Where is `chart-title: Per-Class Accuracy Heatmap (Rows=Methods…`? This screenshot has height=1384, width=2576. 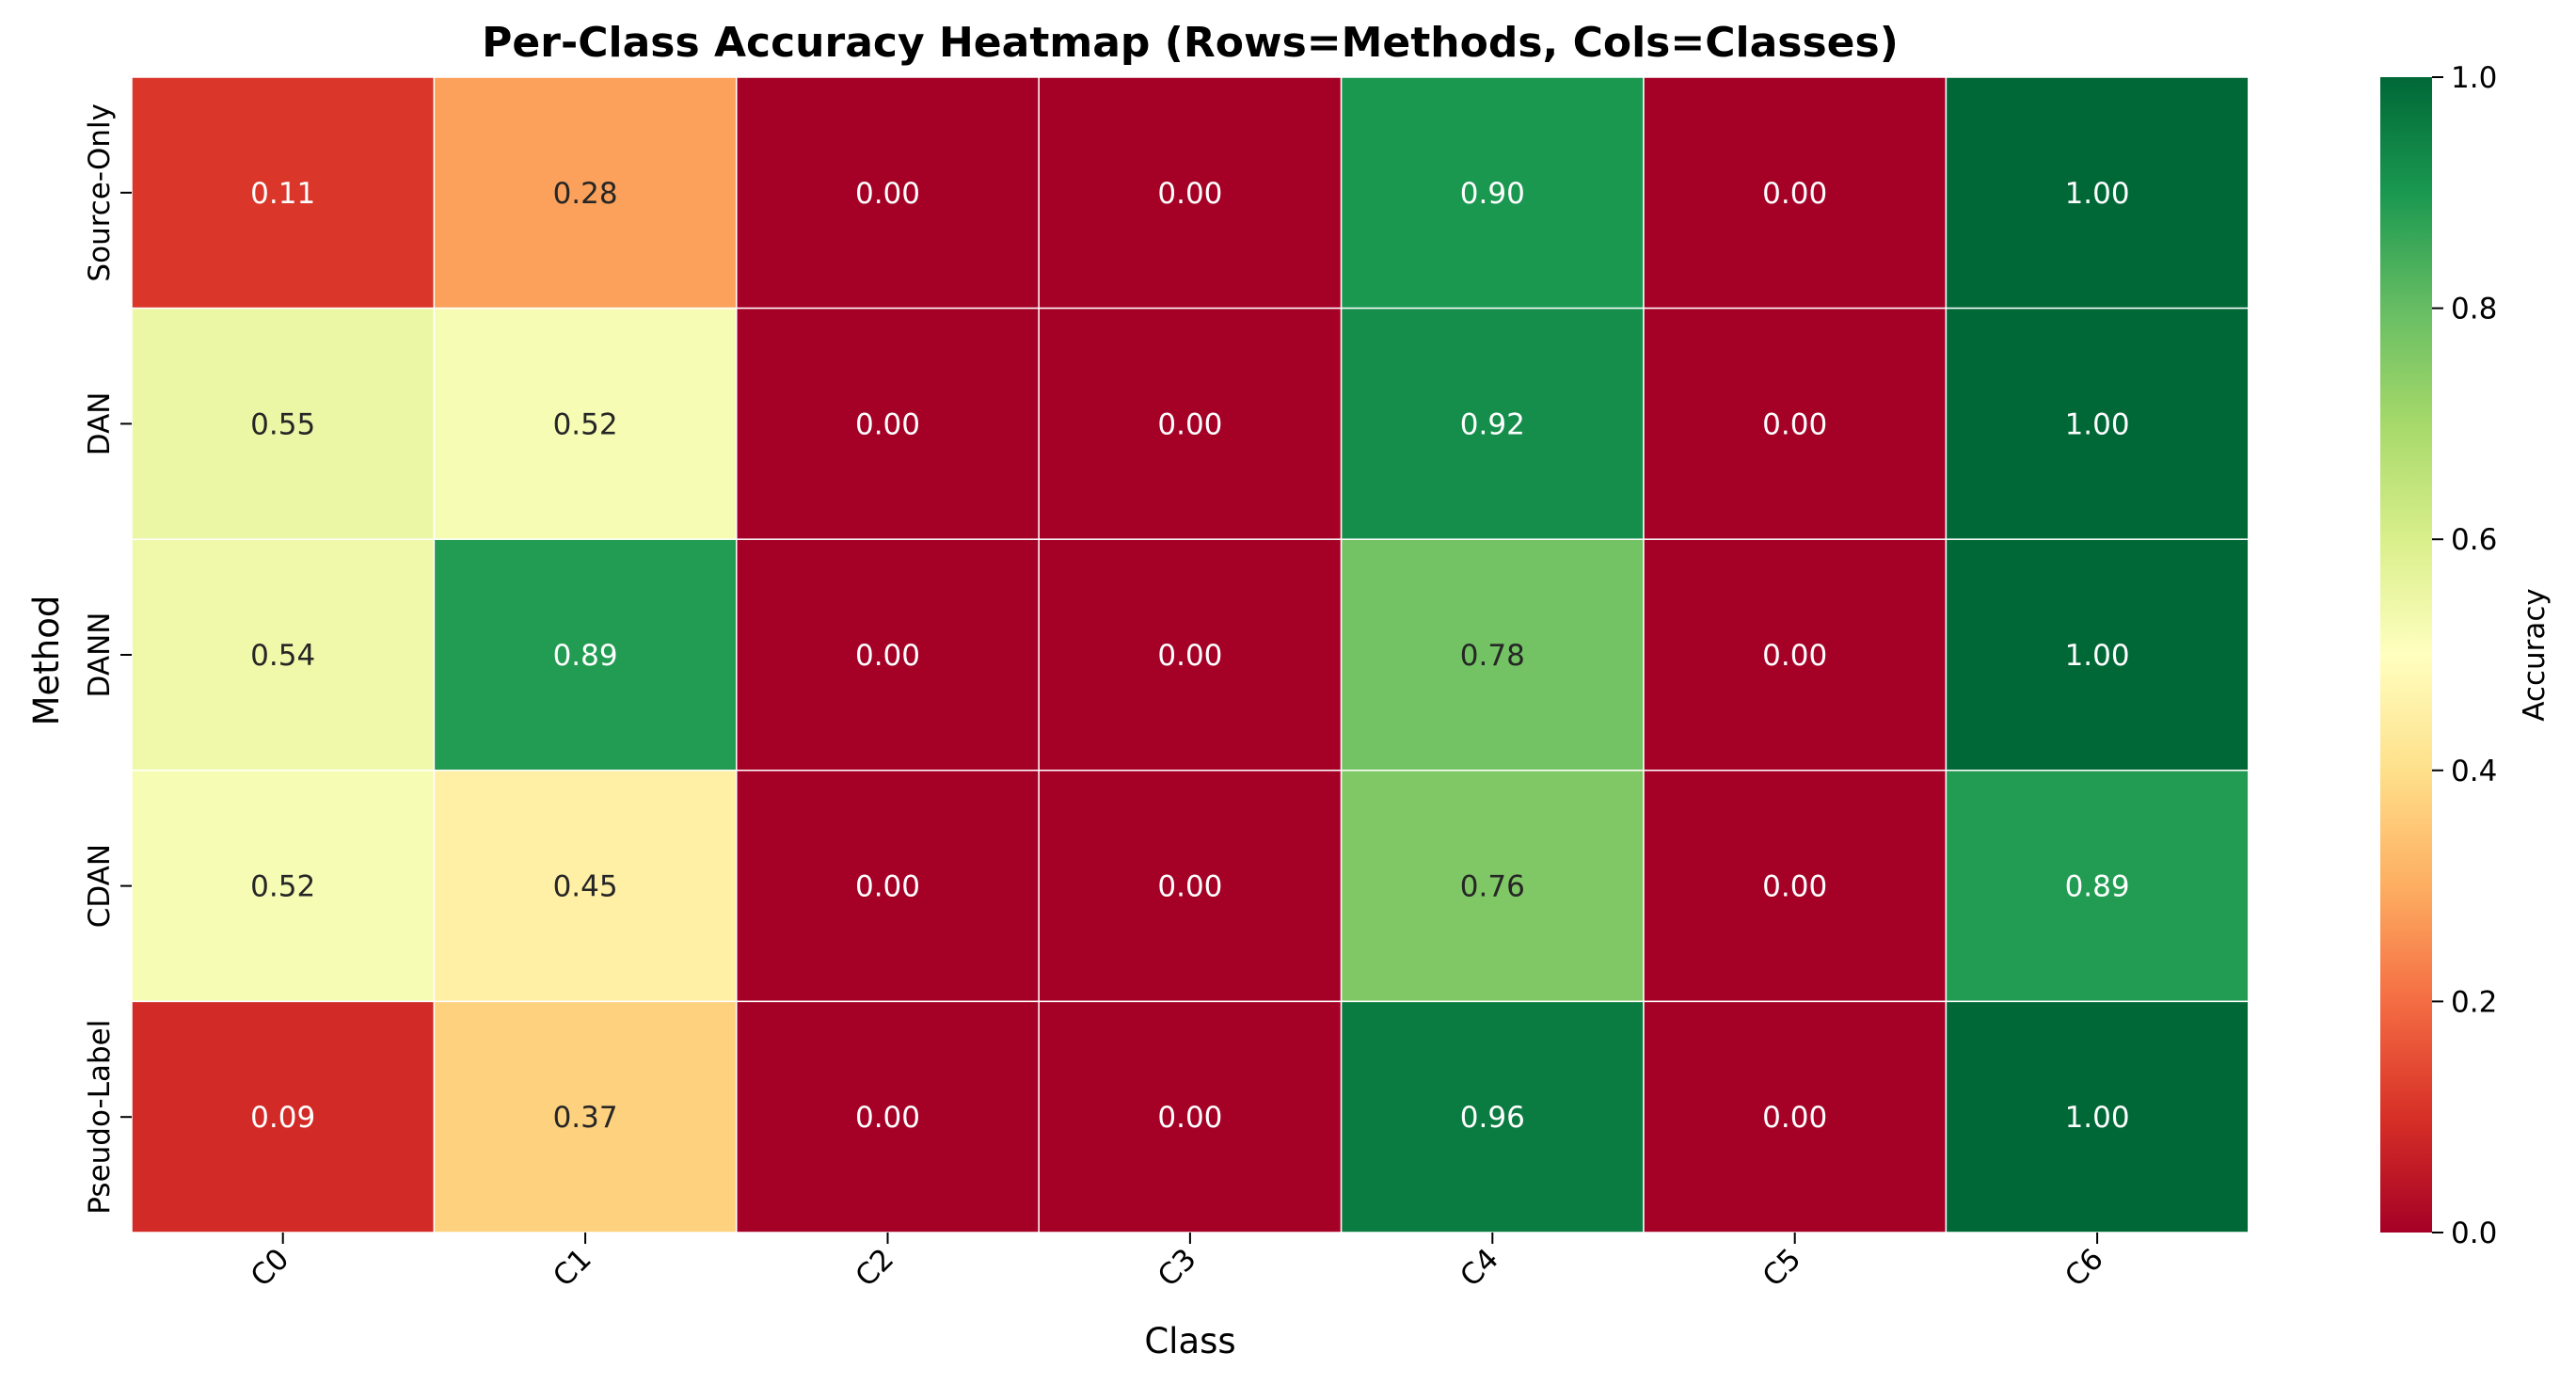
chart-title: Per-Class Accuracy Heatmap (Rows=Methods… is located at coordinates (1190, 43).